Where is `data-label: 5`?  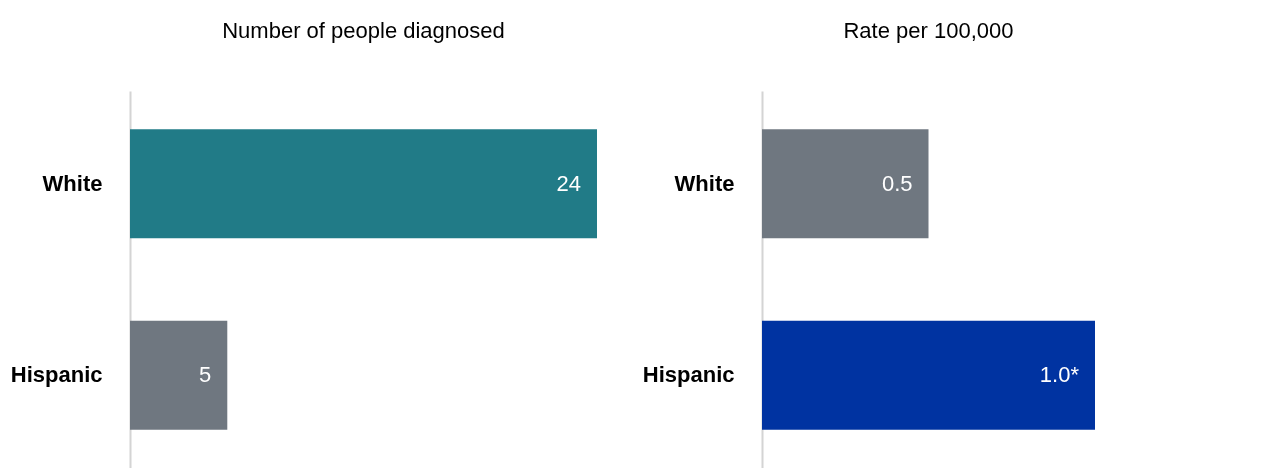 data-label: 5 is located at coordinates (205, 375).